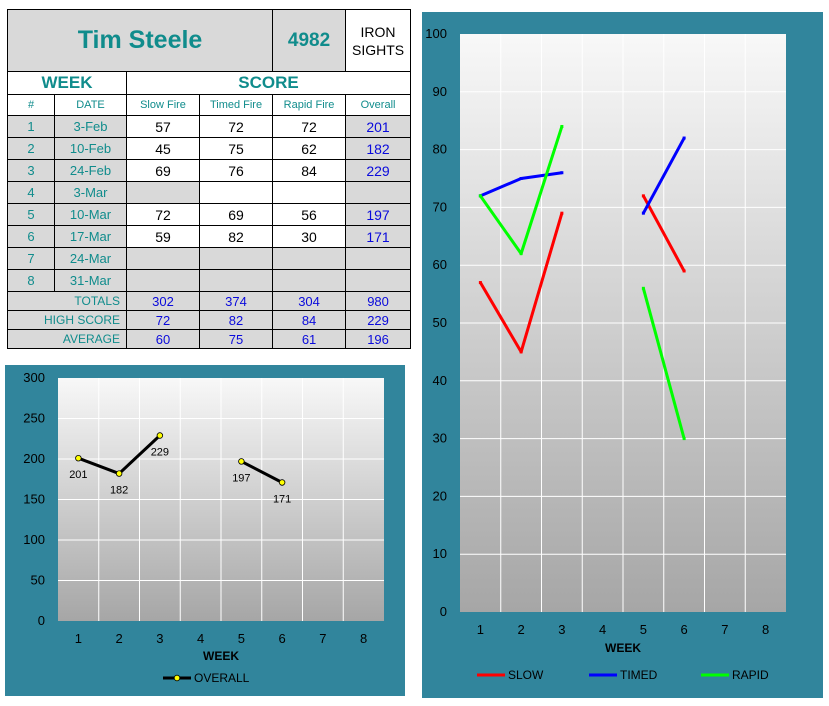 The image size is (829, 706). I want to click on timed-fire-cell: 72, so click(236, 126).